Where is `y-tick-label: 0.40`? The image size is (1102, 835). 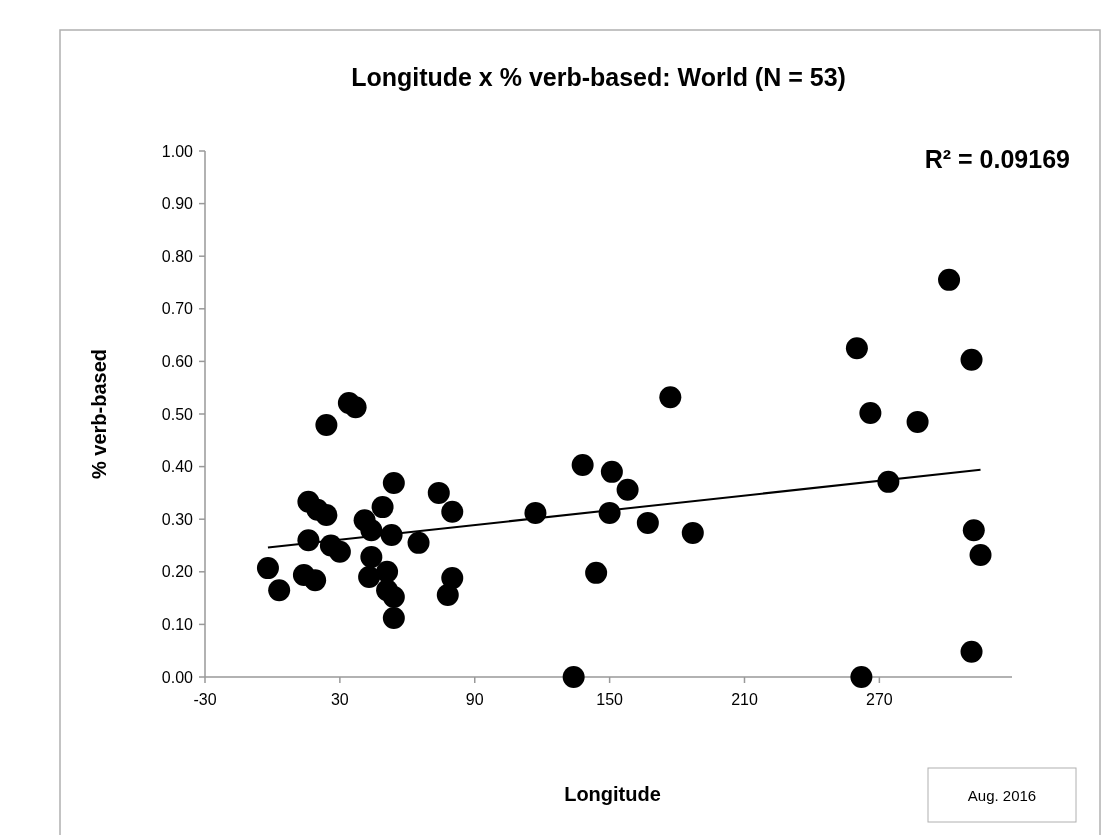 y-tick-label: 0.40 is located at coordinates (177, 467).